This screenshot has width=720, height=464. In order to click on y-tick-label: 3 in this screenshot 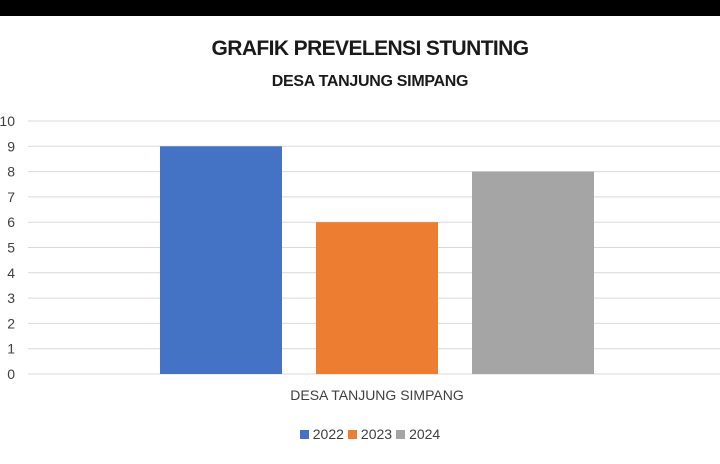, I will do `click(11, 298)`.